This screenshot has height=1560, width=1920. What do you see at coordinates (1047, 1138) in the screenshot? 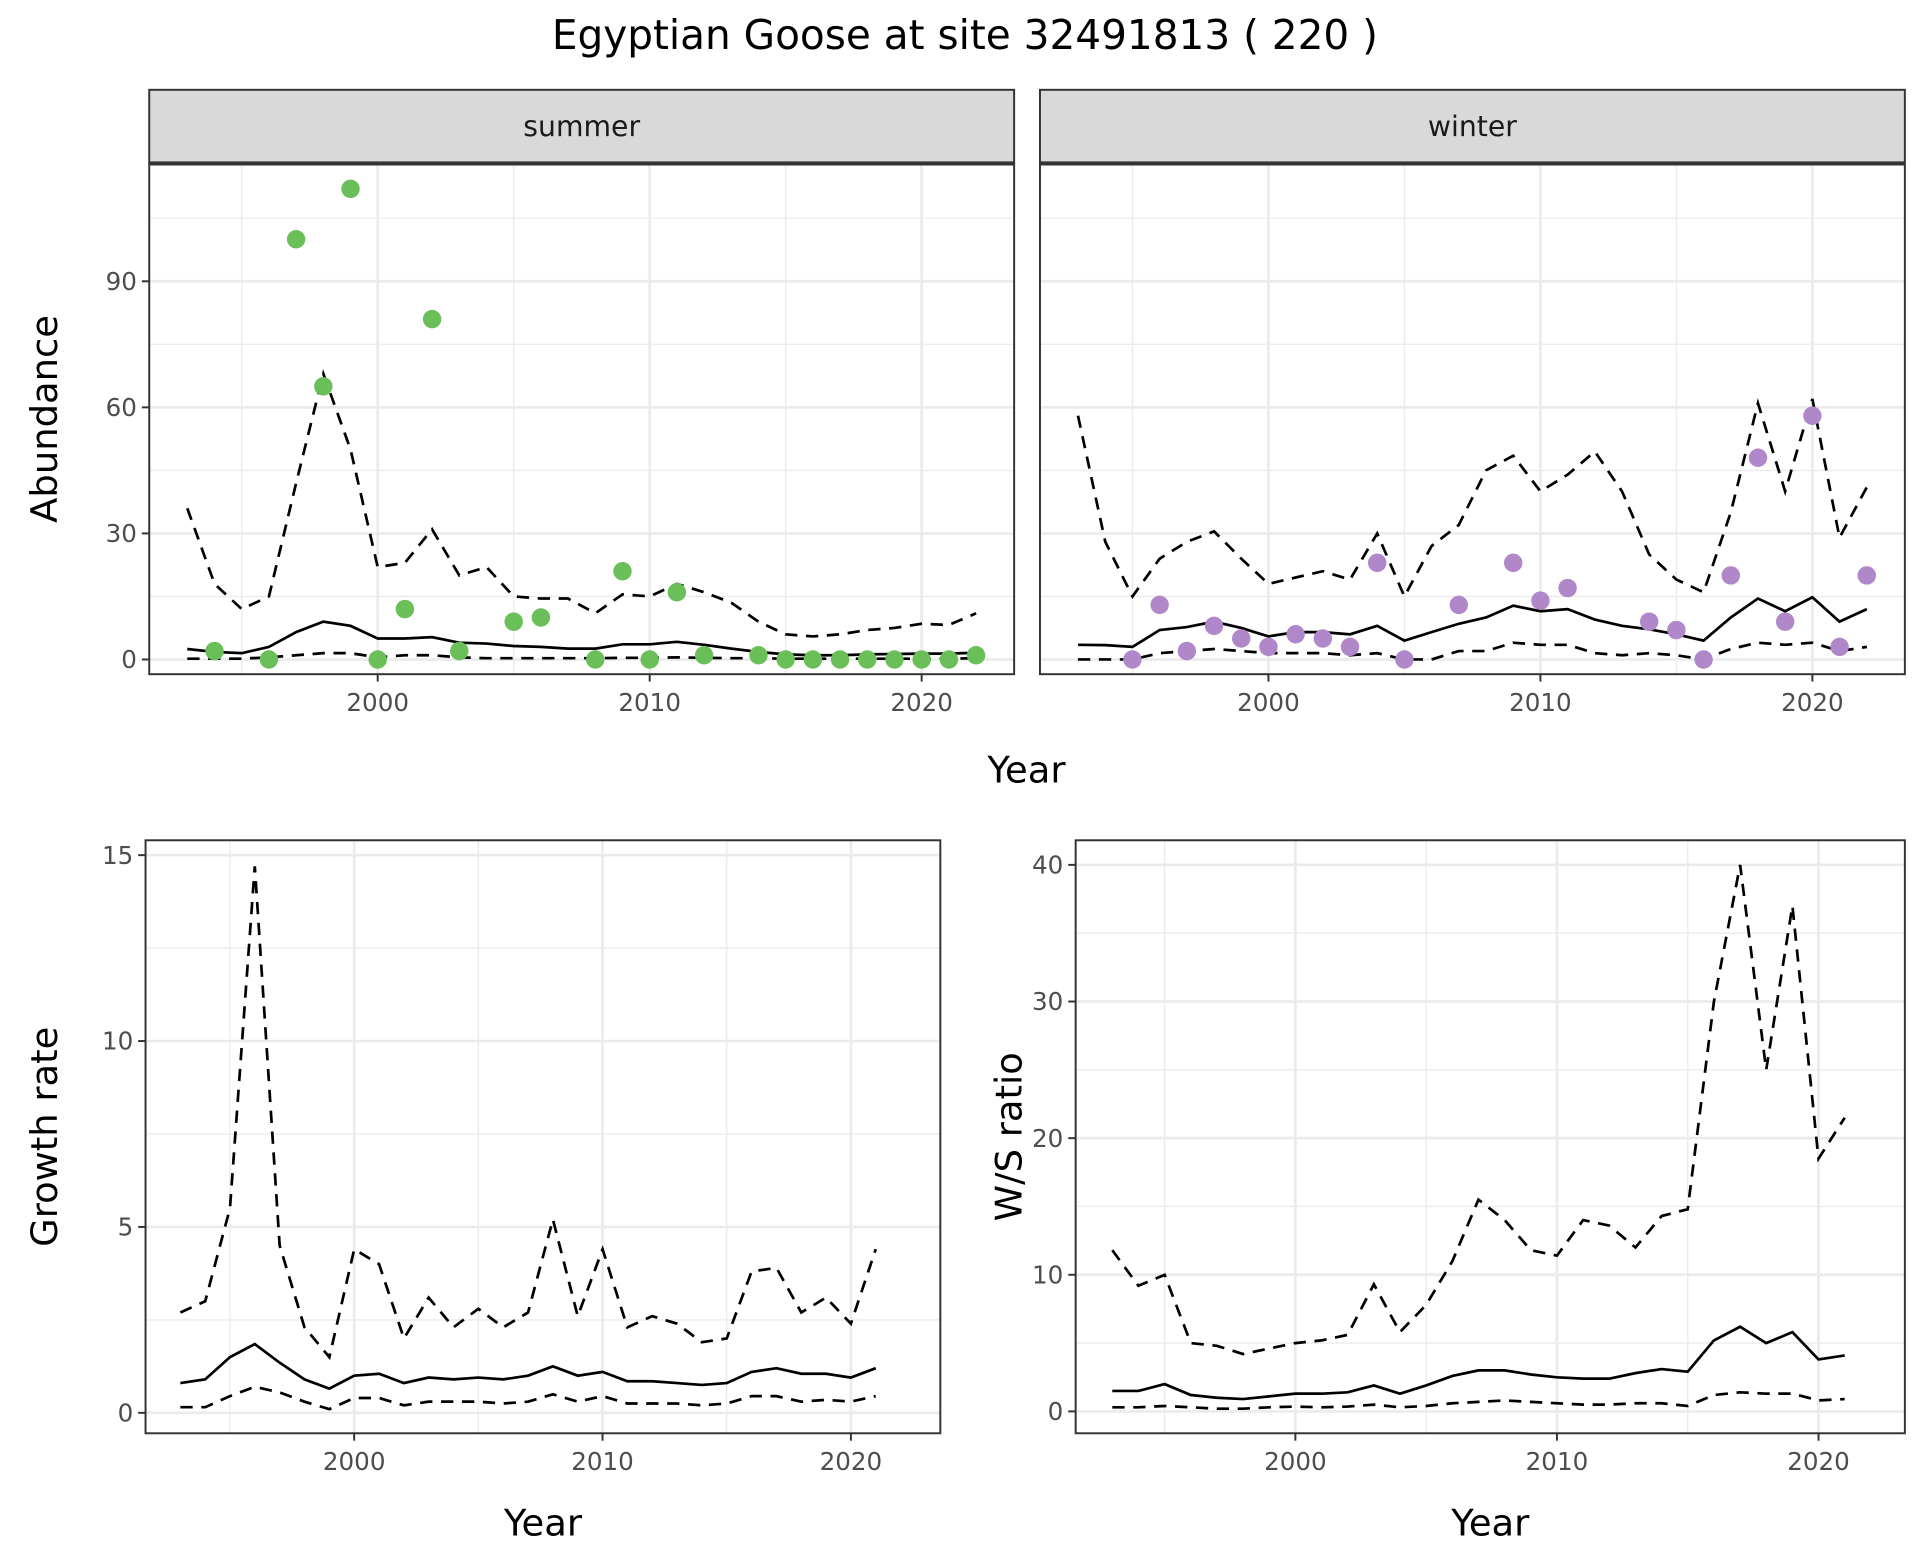
I see `y-tick-label: 20` at bounding box center [1047, 1138].